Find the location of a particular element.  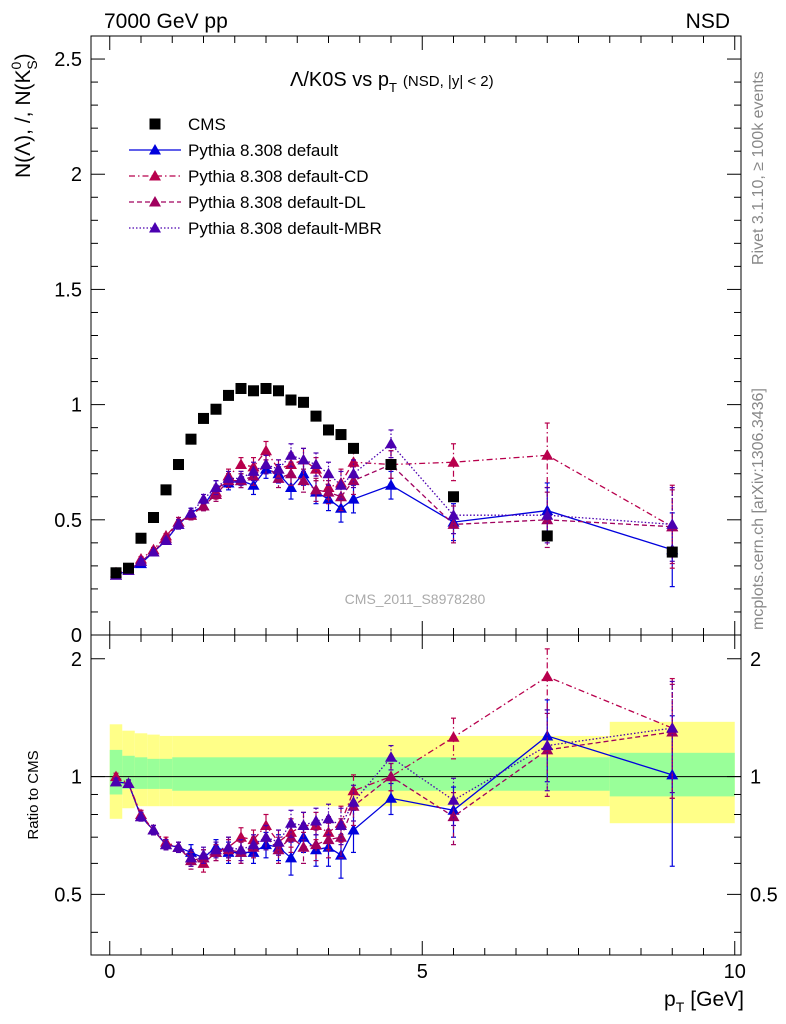

y-tick-label: 2.5 is located at coordinates (68, 60).